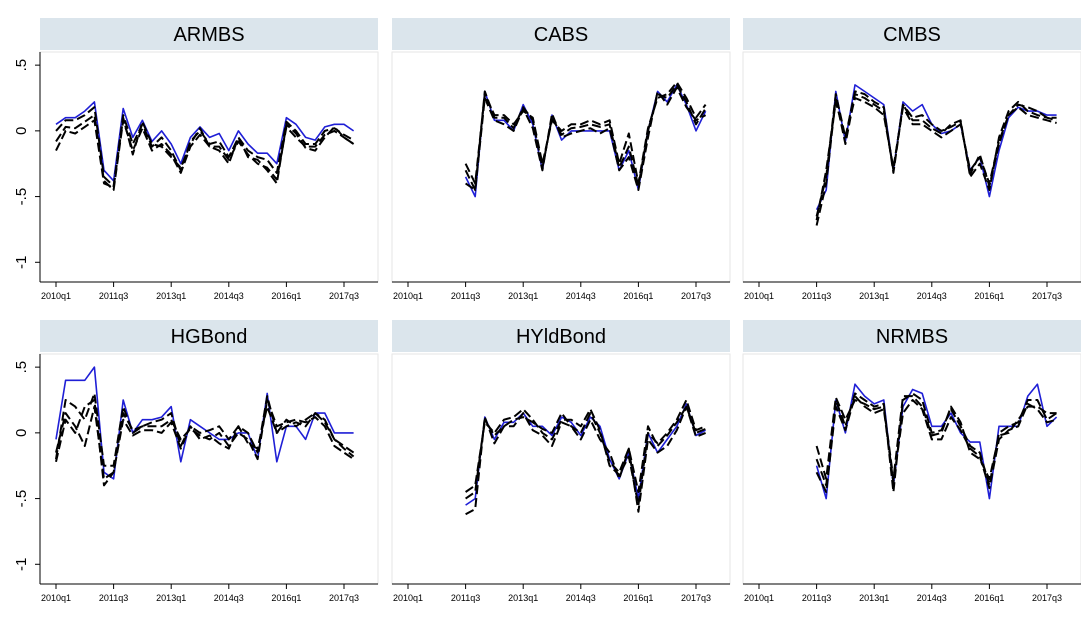 This screenshot has height=619, width=1081. I want to click on panel-title: CABS, so click(561, 35).